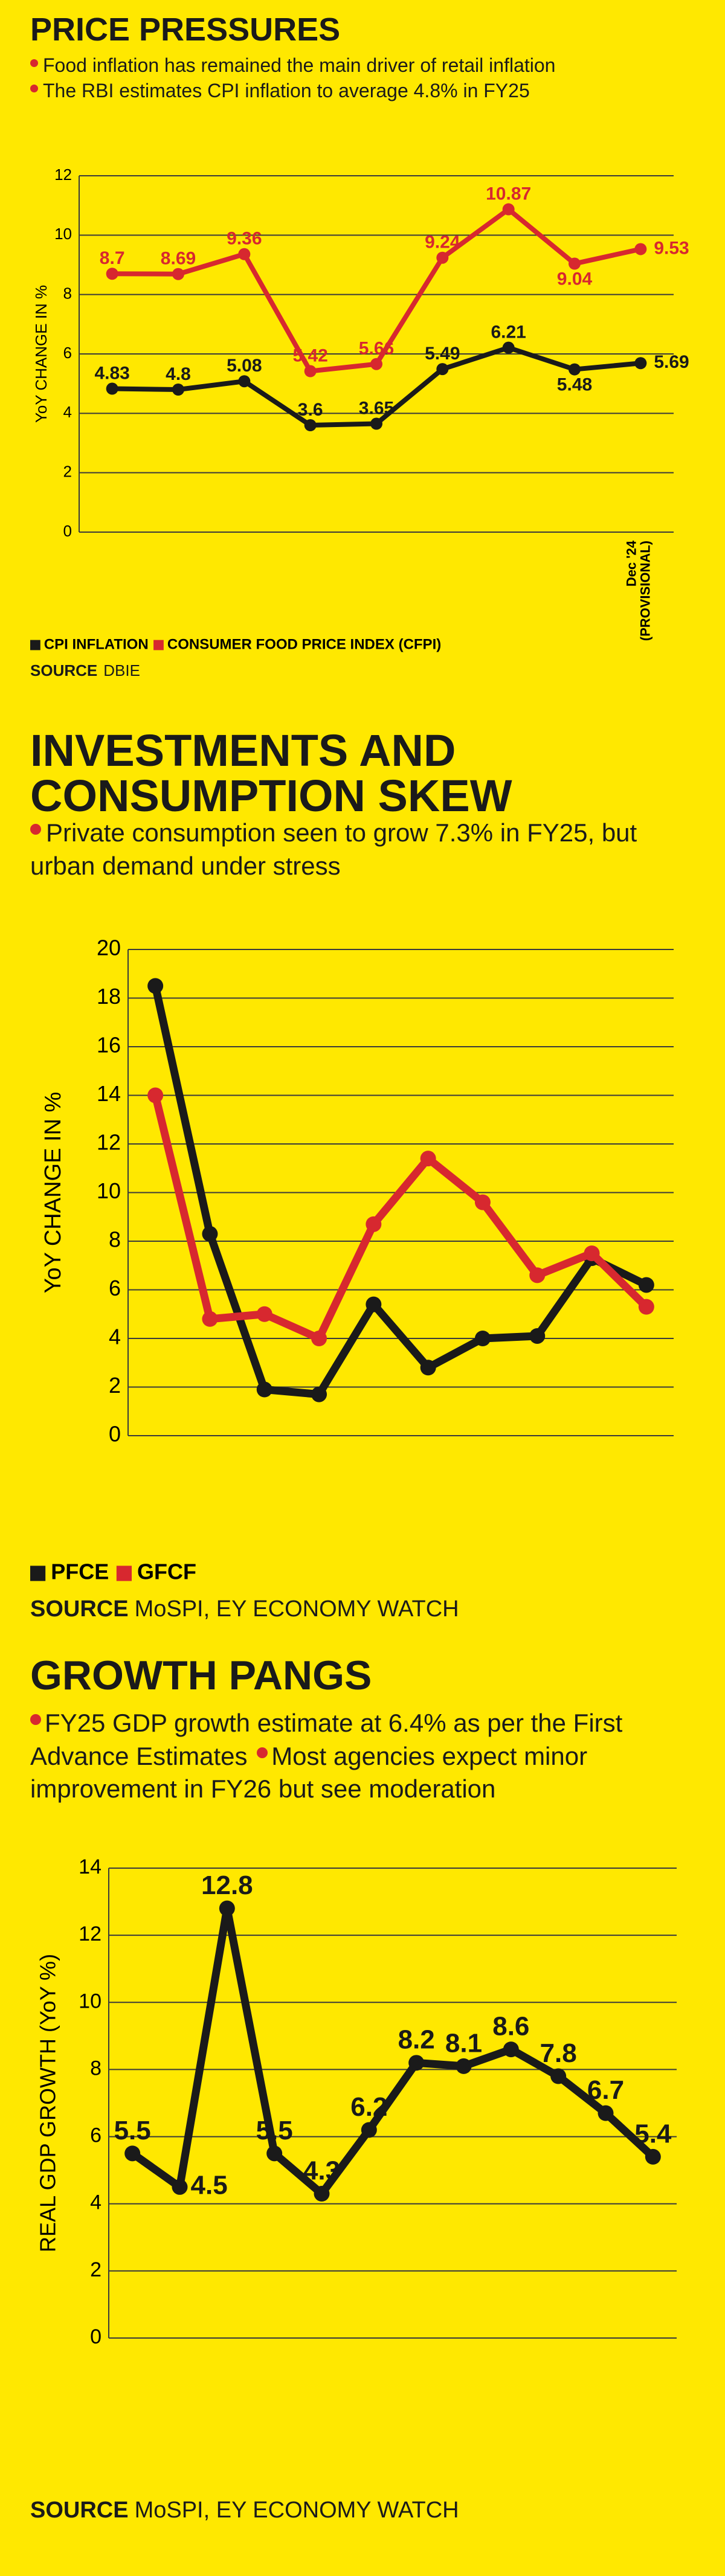 Image resolution: width=725 pixels, height=2576 pixels. I want to click on data-label: 4.3, so click(321, 2170).